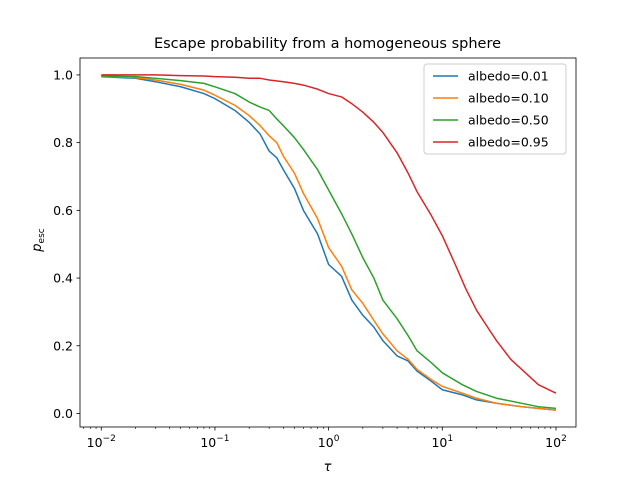  Describe the element at coordinates (508, 142) in the screenshot. I see `legend-label-4: albedo=0.95` at that location.